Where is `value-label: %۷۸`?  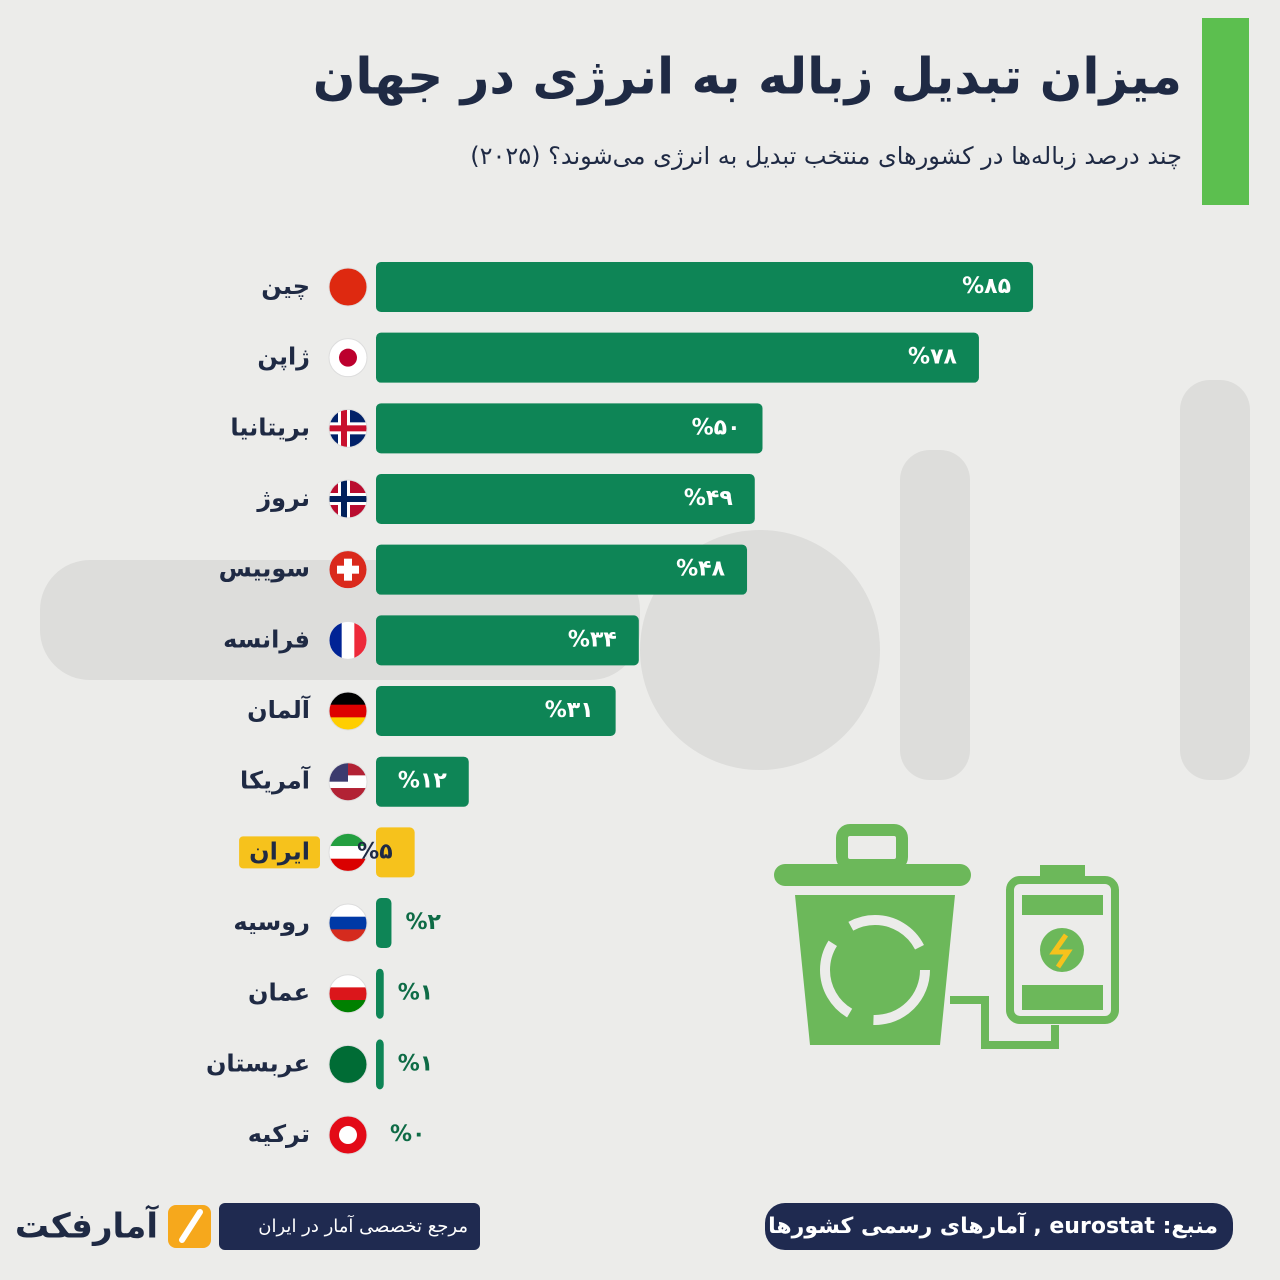
value-label: %۷۸ is located at coordinates (932, 357).